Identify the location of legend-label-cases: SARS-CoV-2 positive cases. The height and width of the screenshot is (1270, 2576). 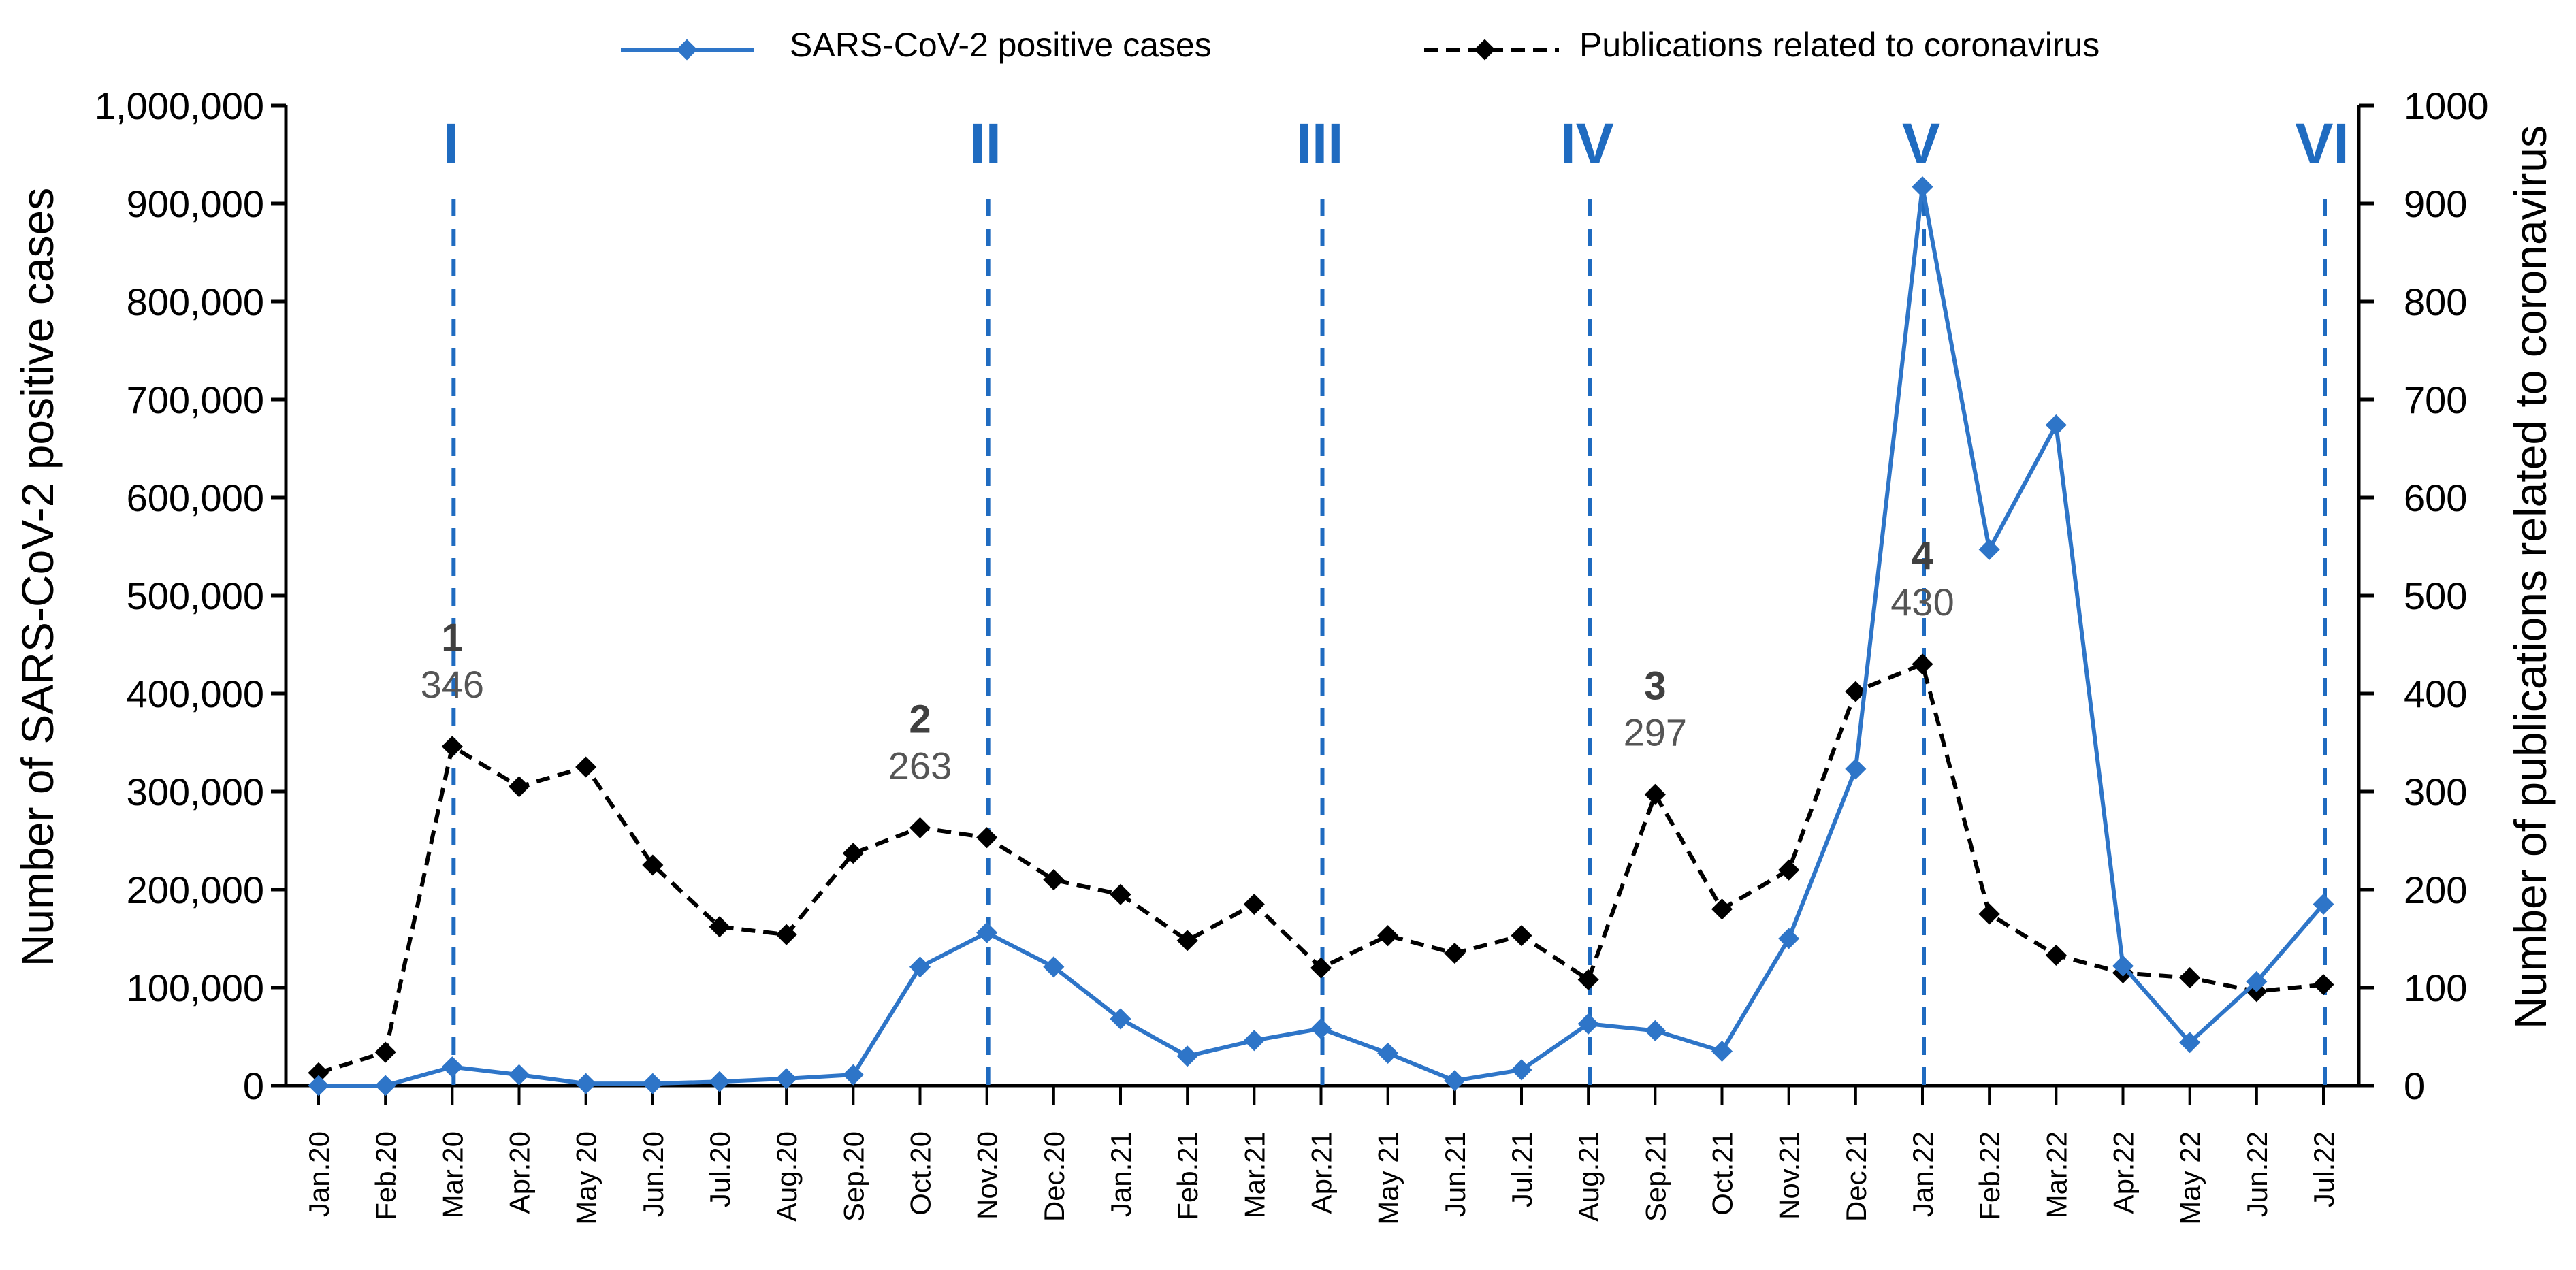
(1001, 45).